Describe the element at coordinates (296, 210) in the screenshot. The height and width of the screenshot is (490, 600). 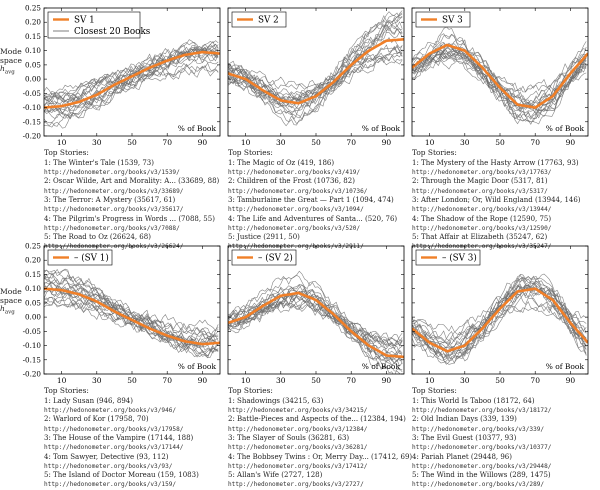
I see `story-link: http://hedonometer.org/books/v3/1094/` at that location.